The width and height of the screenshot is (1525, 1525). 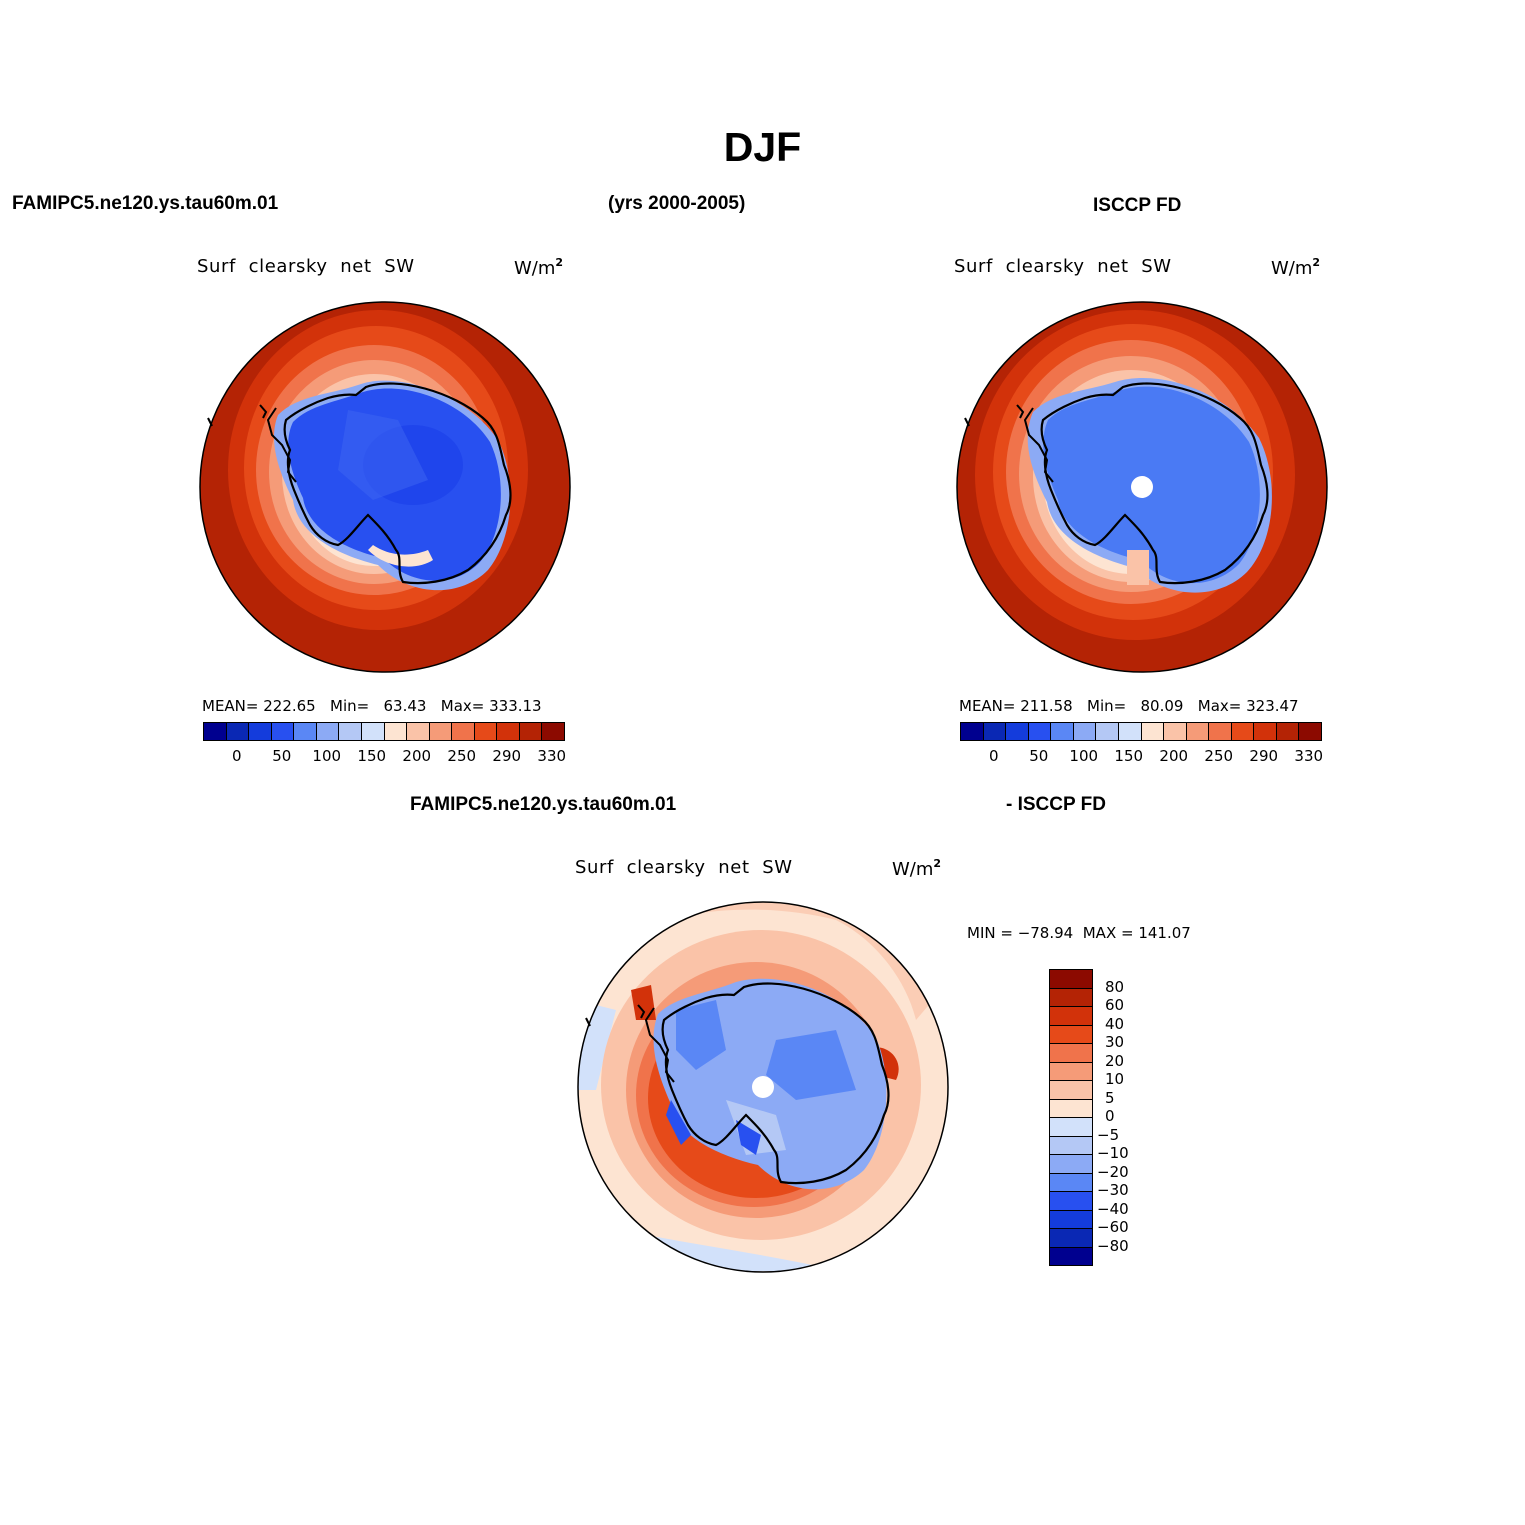 I want to click on diff-obs-label: - ISCCP FD, so click(x=1056, y=804).